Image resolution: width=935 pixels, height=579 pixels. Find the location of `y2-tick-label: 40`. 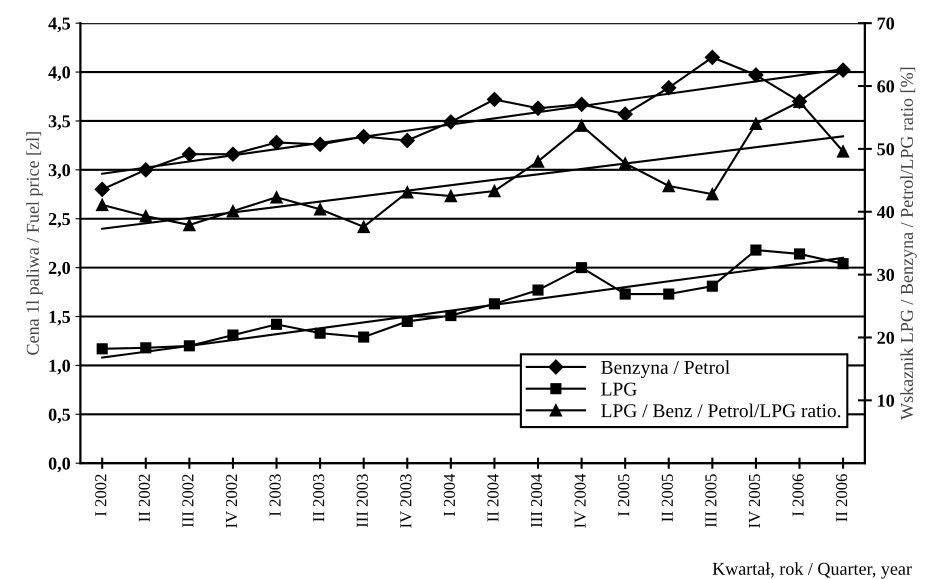

y2-tick-label: 40 is located at coordinates (885, 212).